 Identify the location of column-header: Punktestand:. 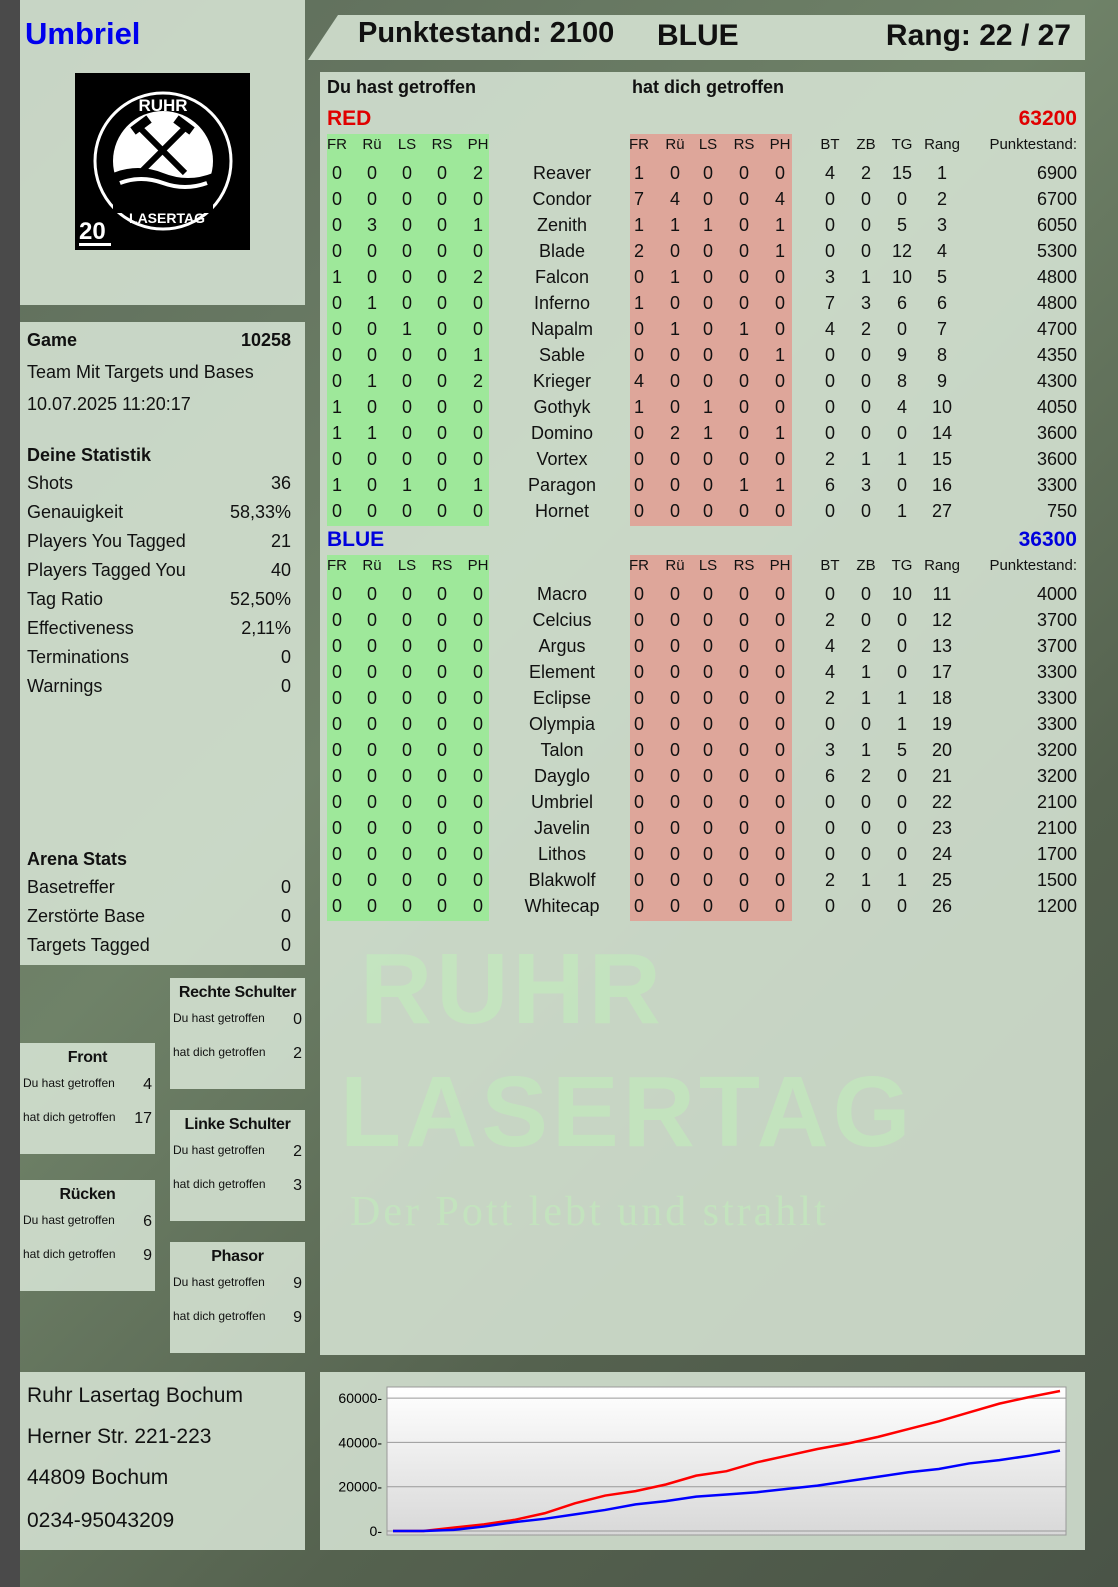
(1033, 144).